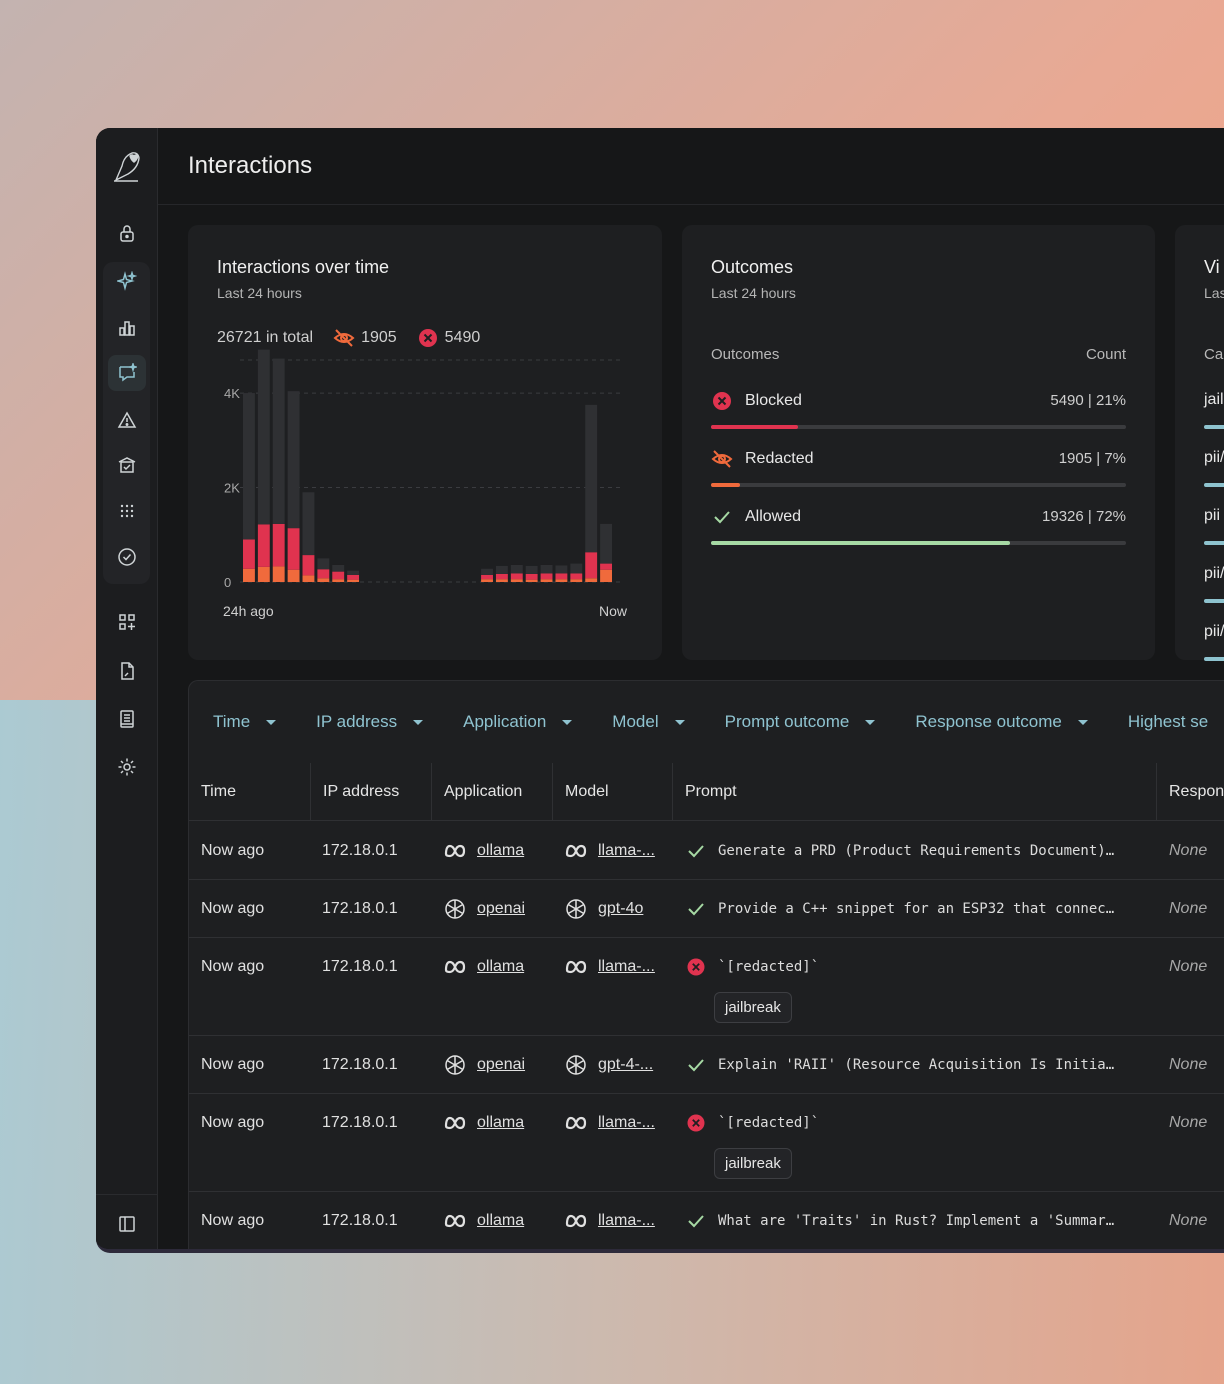 Image resolution: width=1224 pixels, height=1384 pixels. What do you see at coordinates (250, 165) in the screenshot?
I see `page-title: Interactions` at bounding box center [250, 165].